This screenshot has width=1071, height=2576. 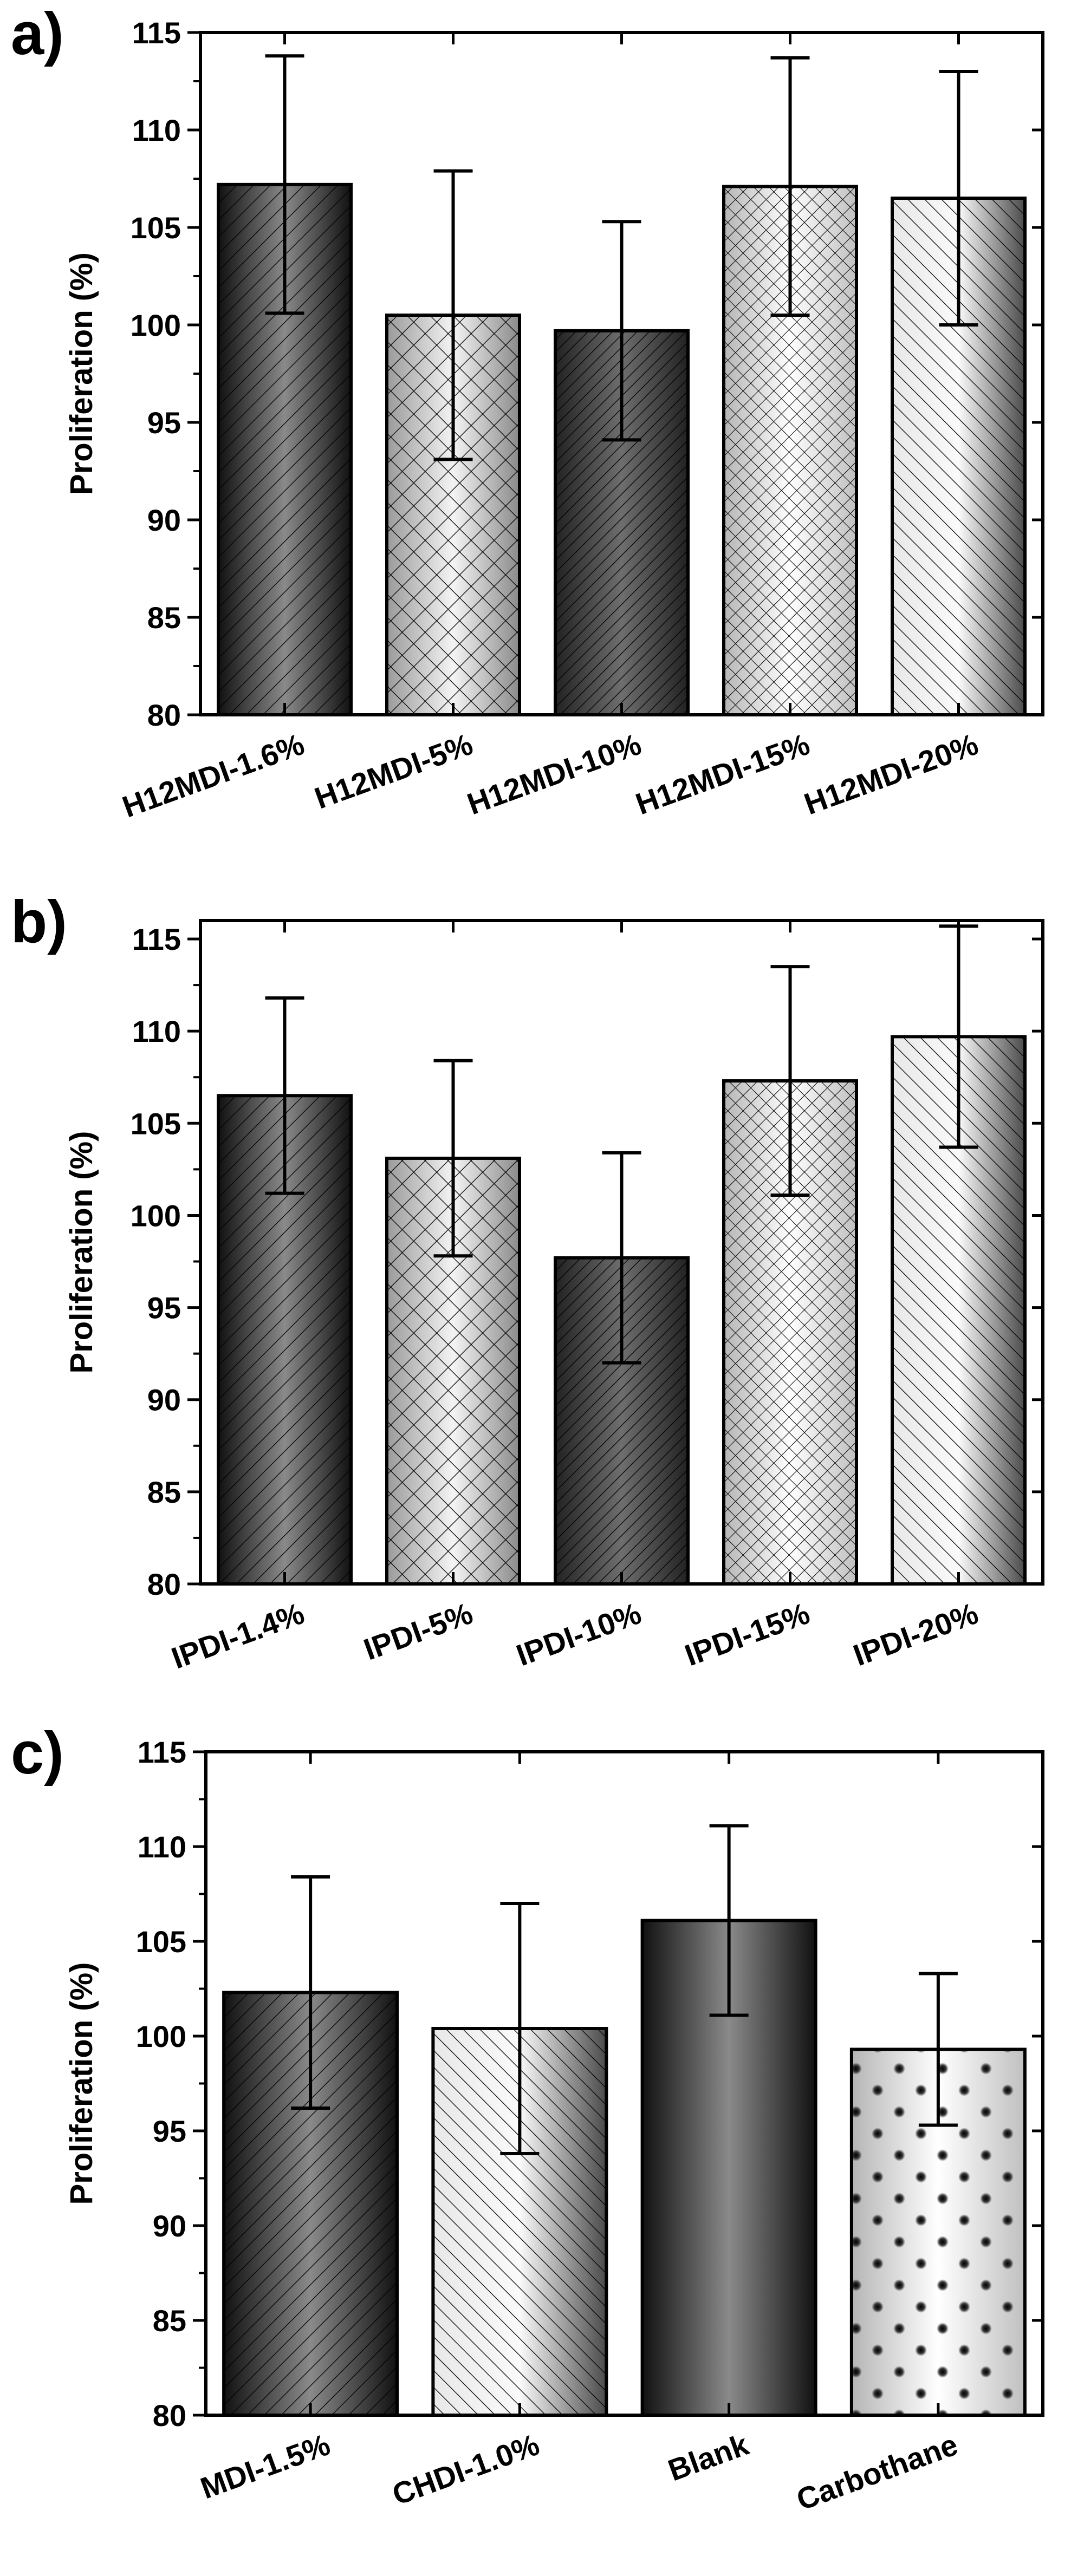 I want to click on panel-label: b), so click(x=39, y=922).